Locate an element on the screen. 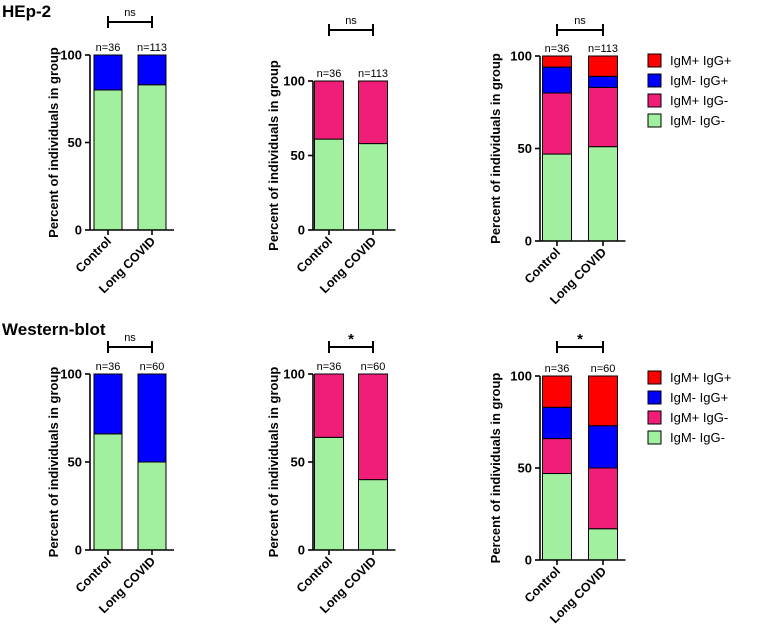 Image resolution: width=768 pixels, height=628 pixels. panel3-bar-long-covid-igmpos-iggneg is located at coordinates (603, 117).